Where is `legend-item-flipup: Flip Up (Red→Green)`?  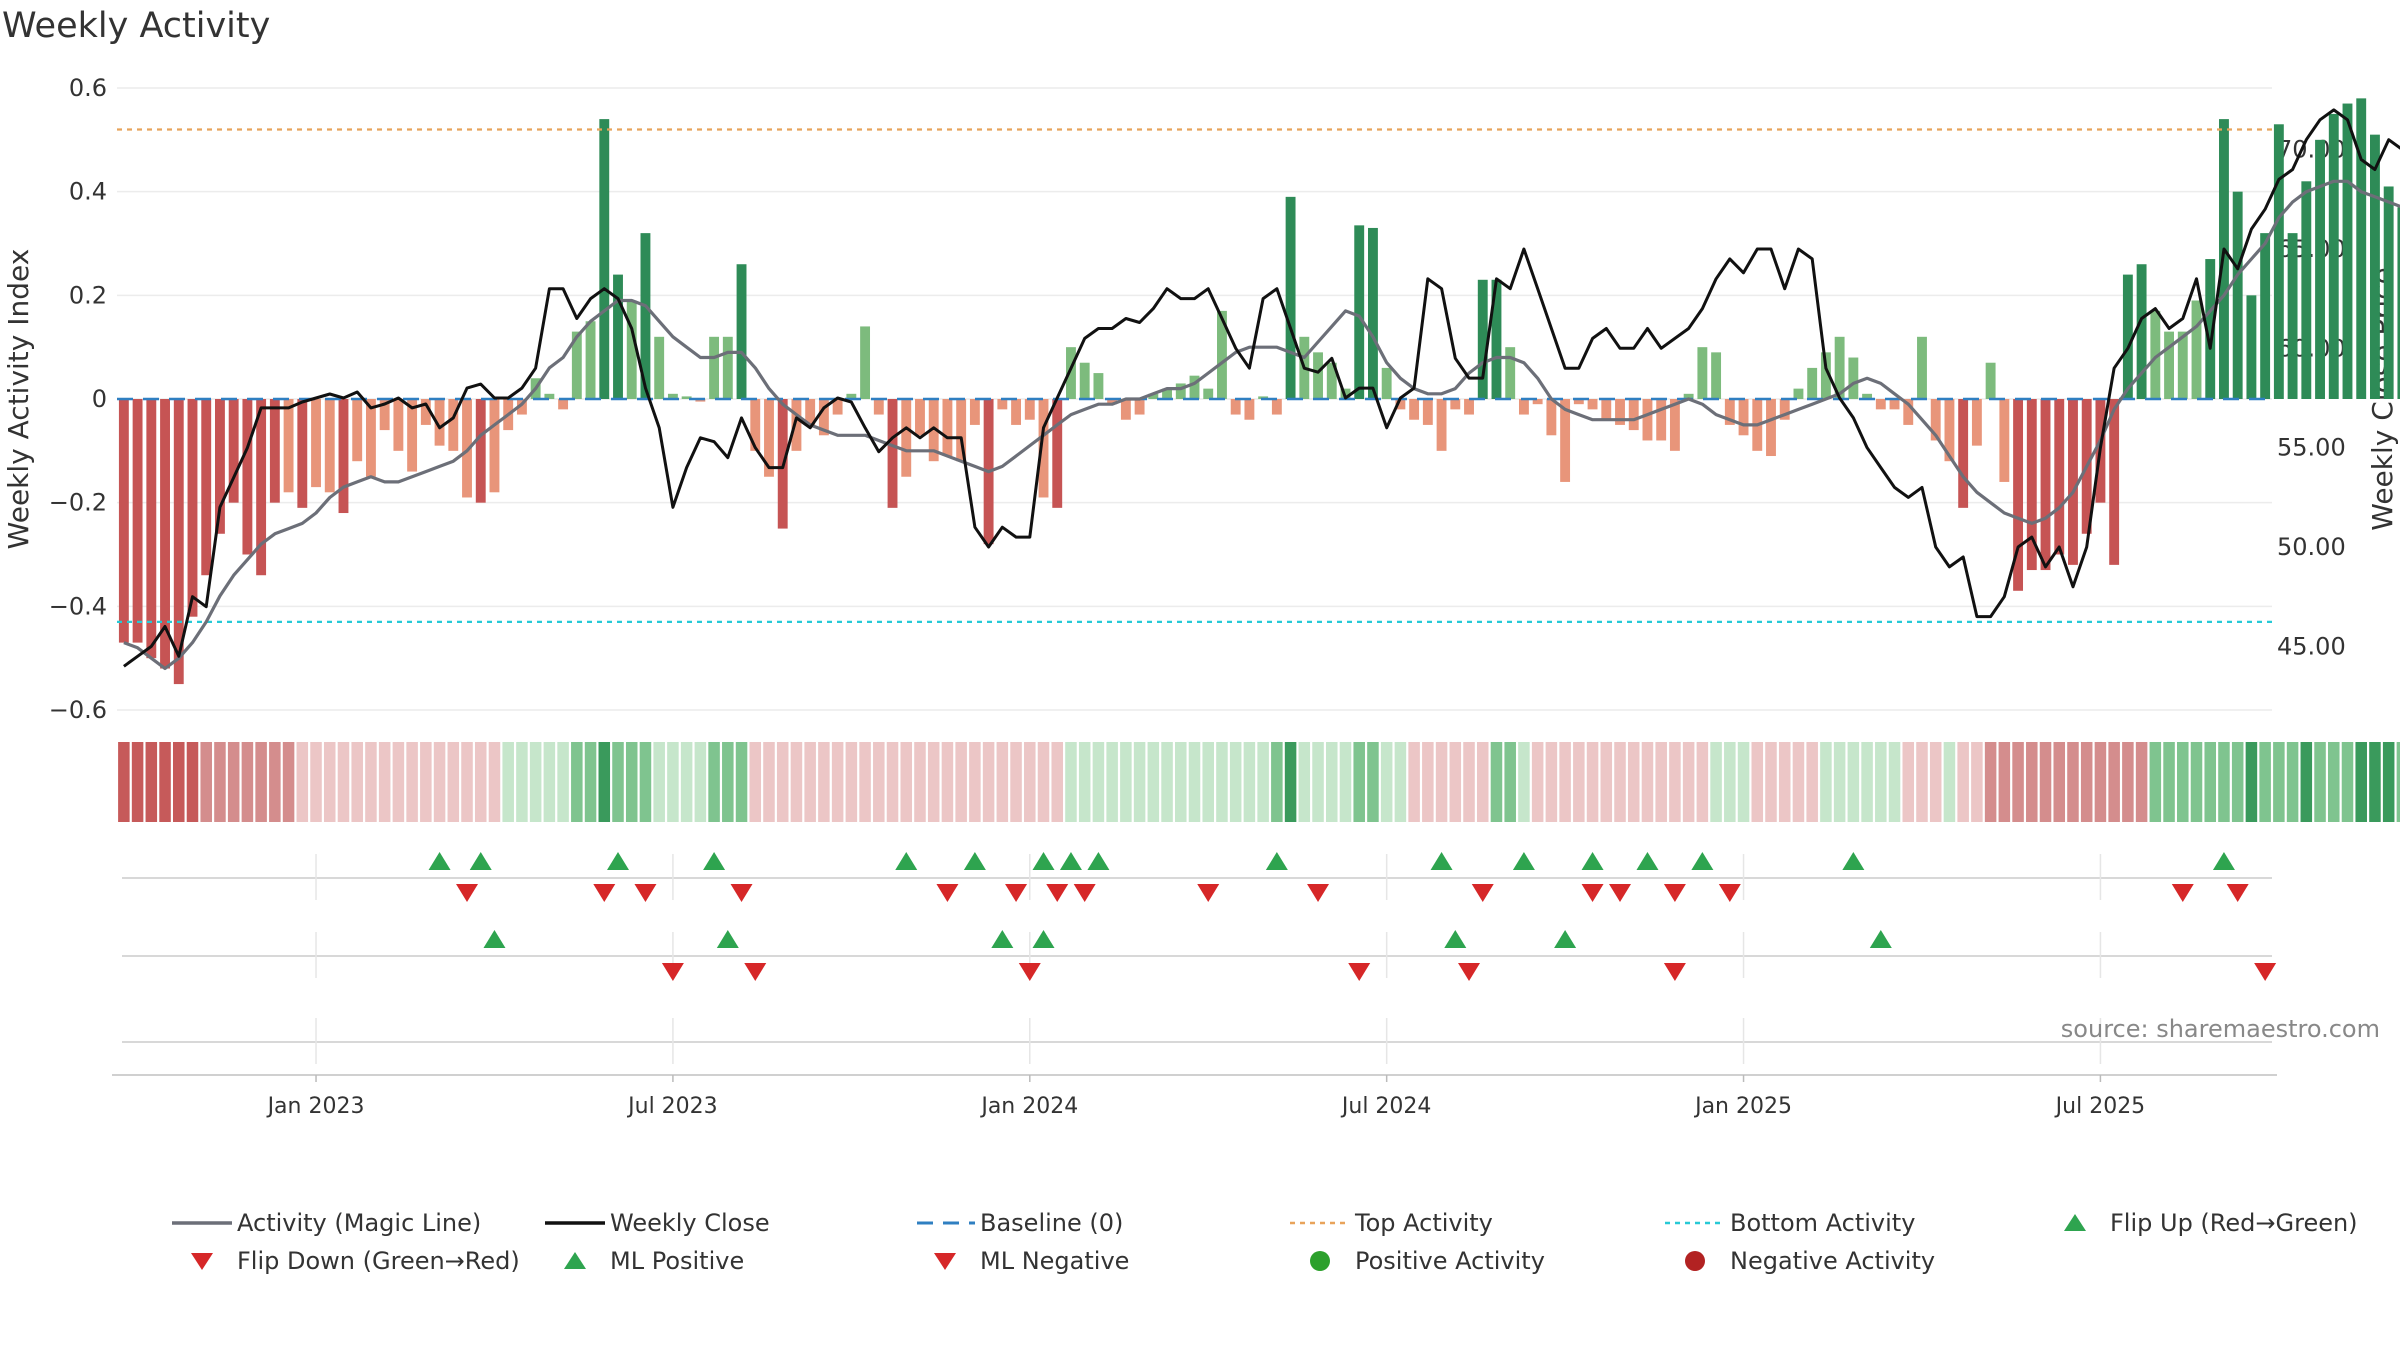 legend-item-flipup: Flip Up (Red→Green) is located at coordinates (2199, 1223).